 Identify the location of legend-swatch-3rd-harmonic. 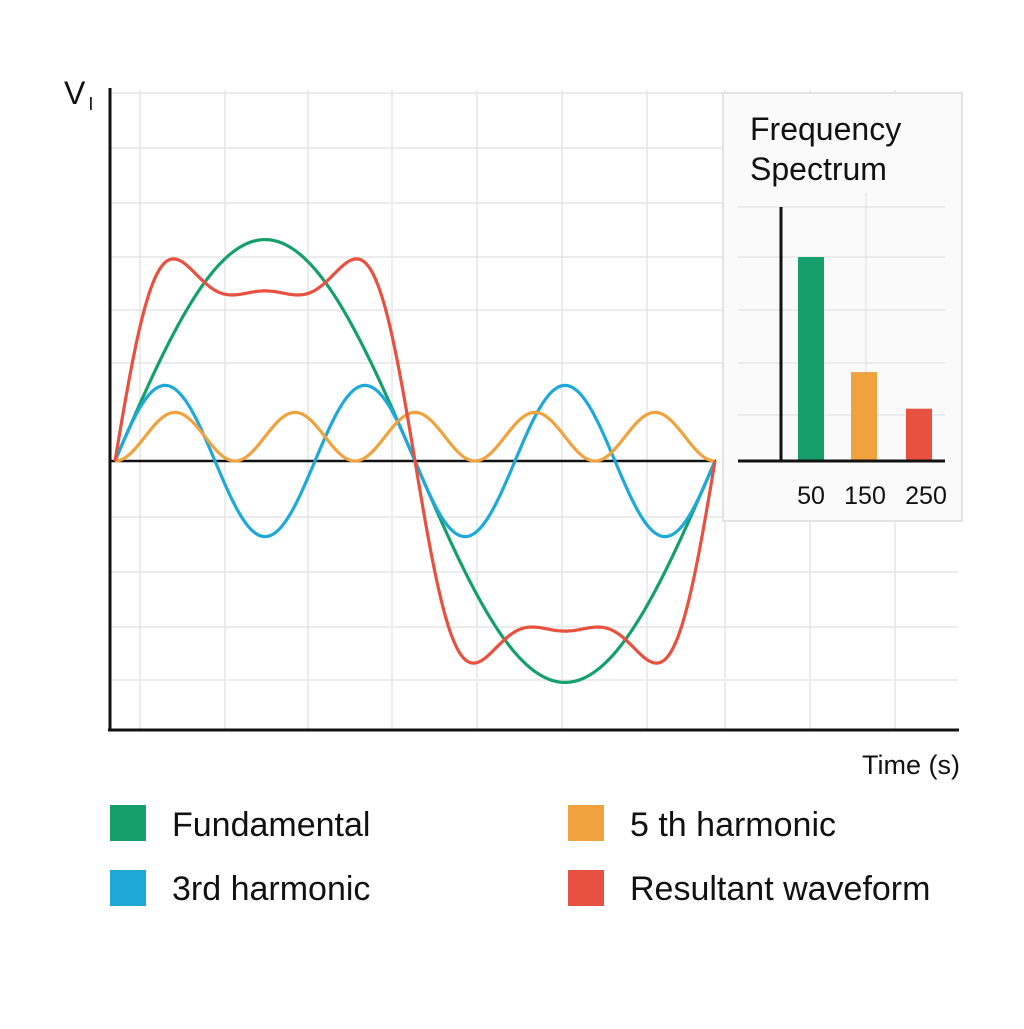
(128, 888).